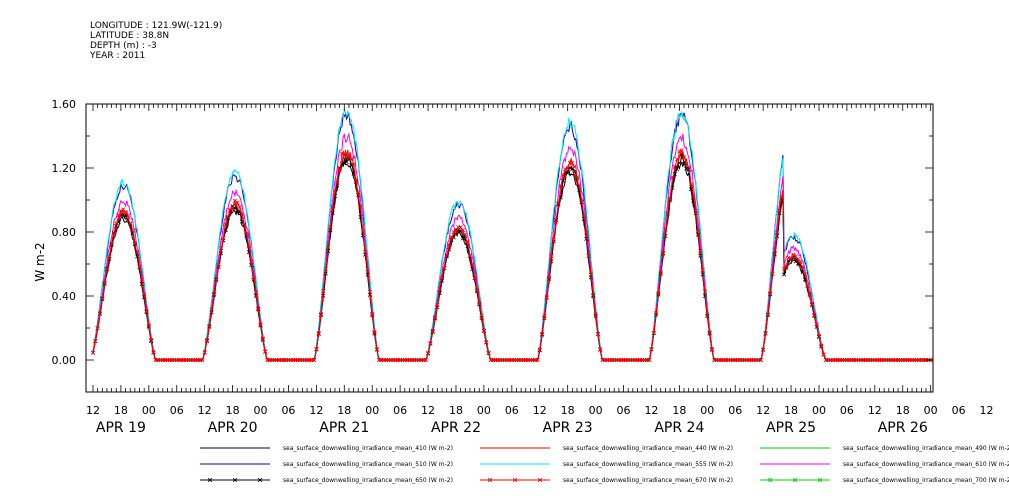 This screenshot has width=1009, height=504. Describe the element at coordinates (64, 232) in the screenshot. I see `y-tick-label: 0.80` at that location.